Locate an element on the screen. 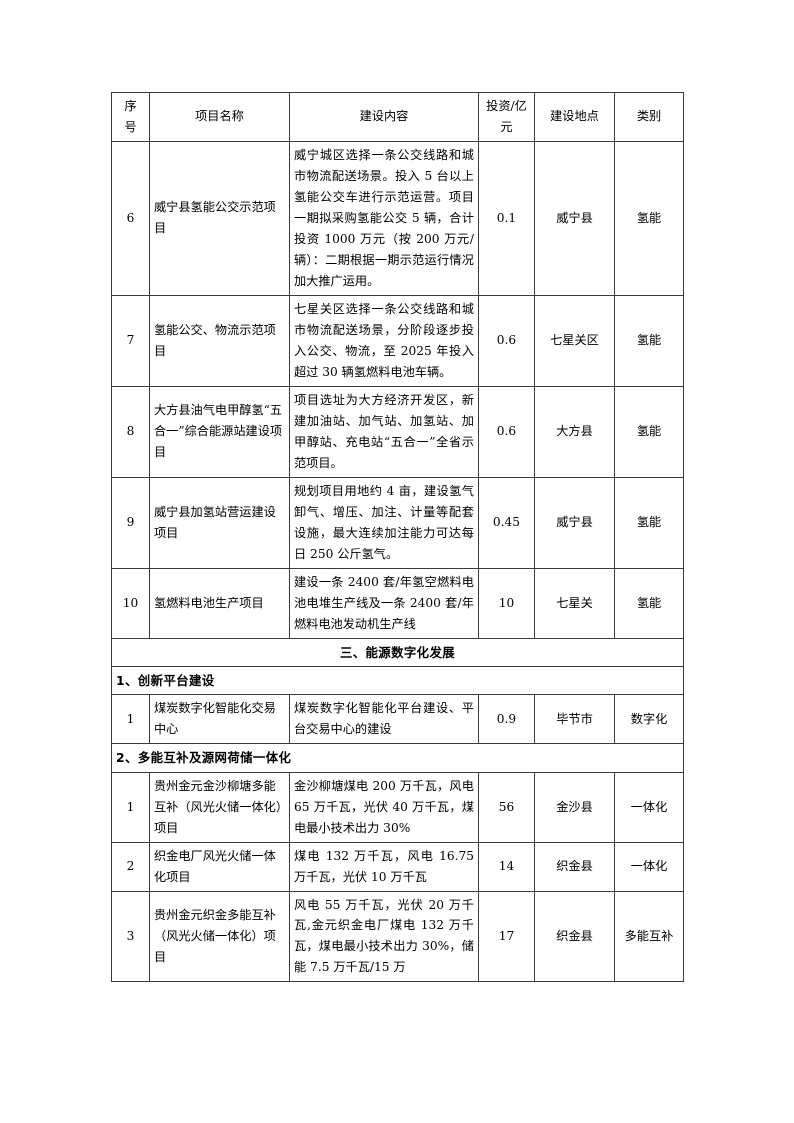 This screenshot has height=1123, width=794. cell-project-name: 贵州金元织金多能互补（风光火储一体化）项目 is located at coordinates (219, 936).